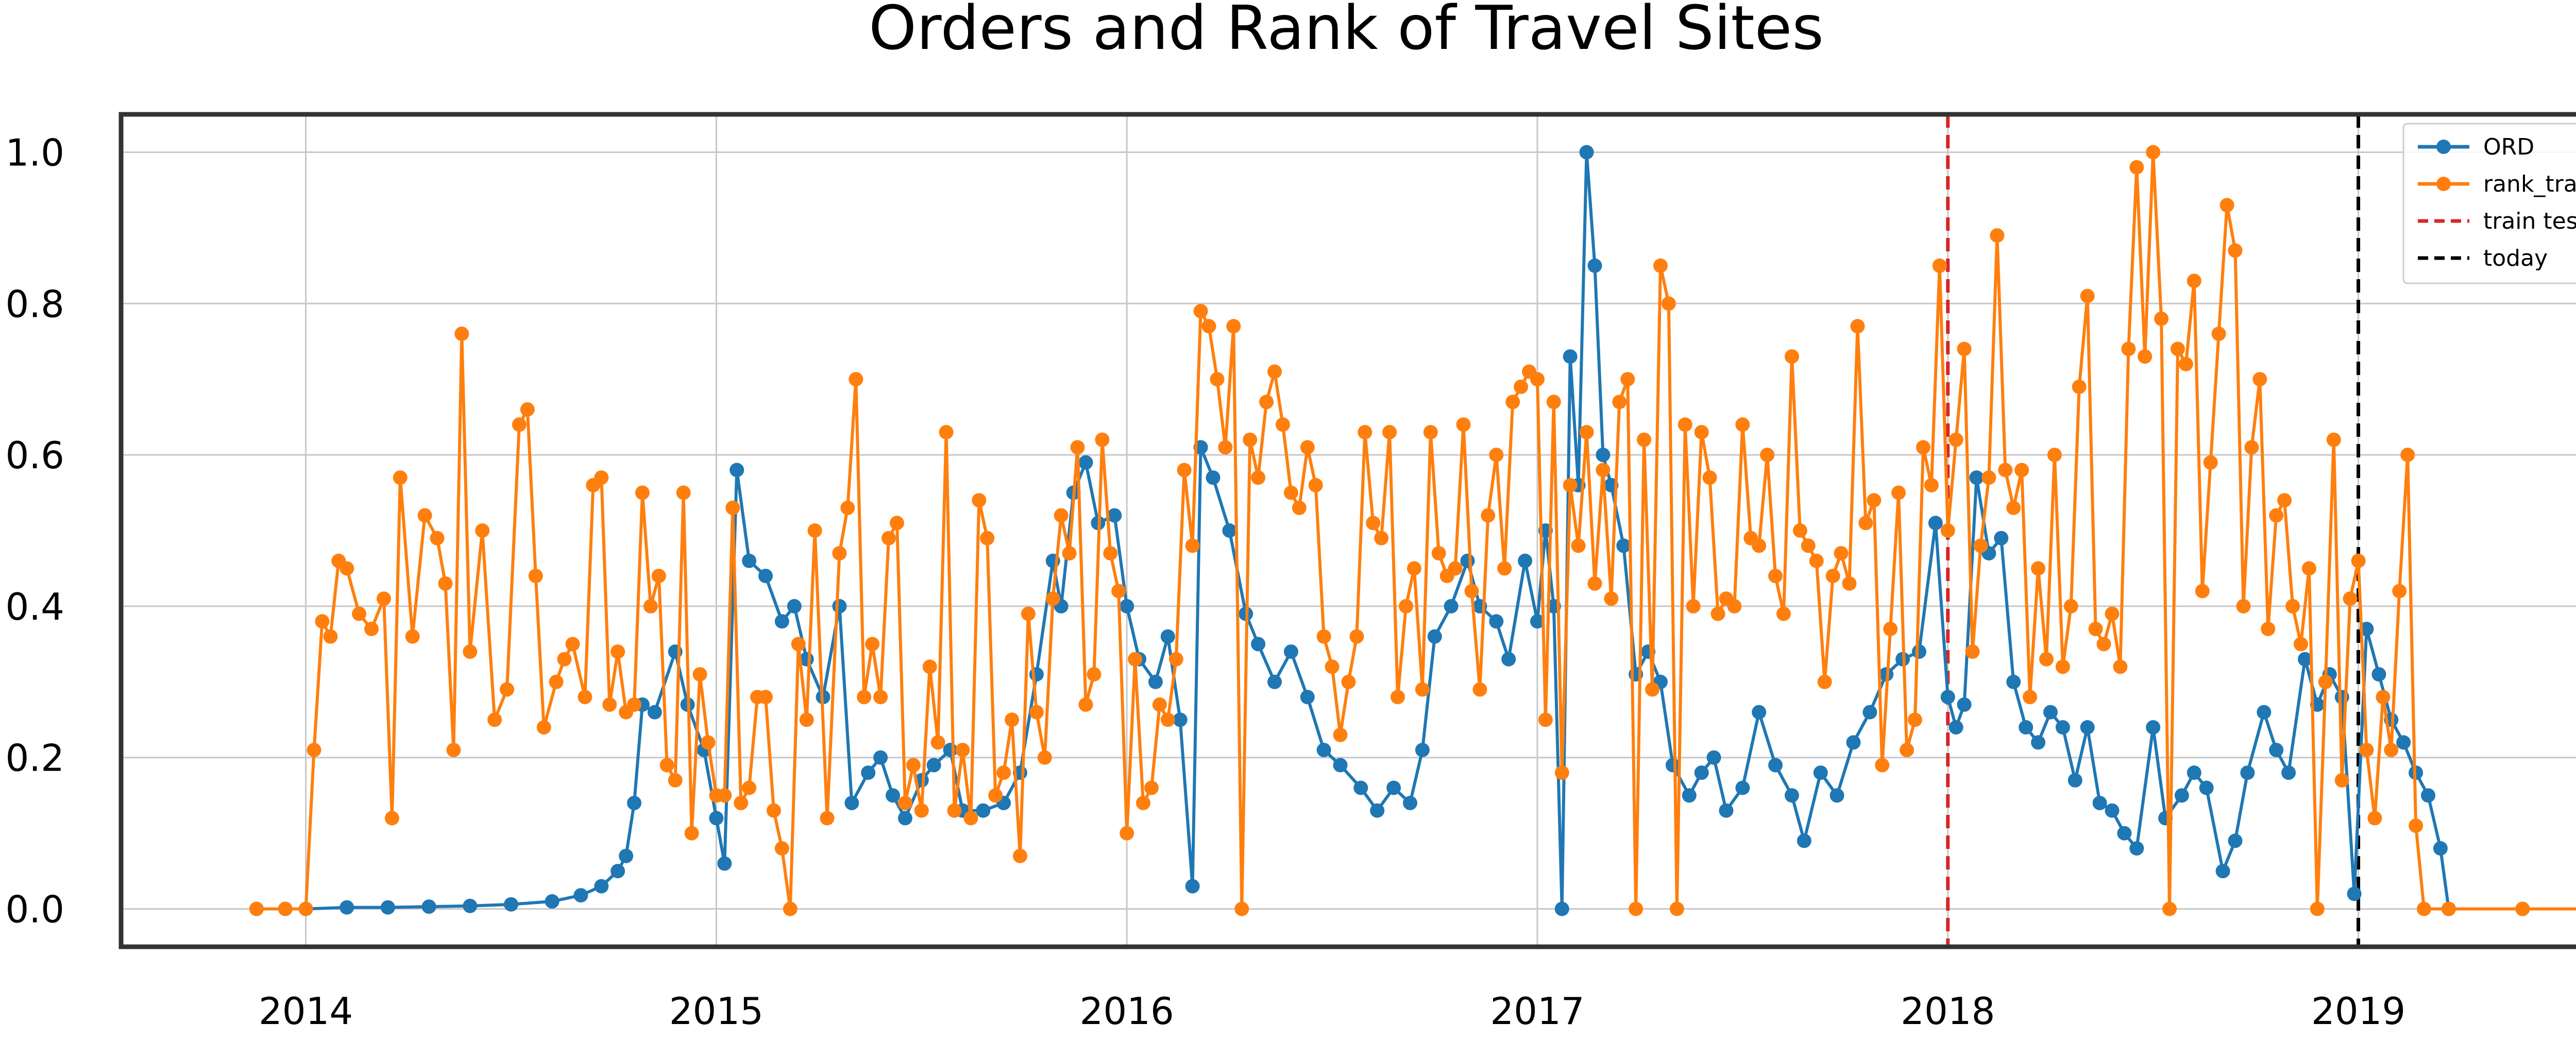 This screenshot has height=1057, width=2576. What do you see at coordinates (35, 606) in the screenshot?
I see `y-tick-label: 0.4` at bounding box center [35, 606].